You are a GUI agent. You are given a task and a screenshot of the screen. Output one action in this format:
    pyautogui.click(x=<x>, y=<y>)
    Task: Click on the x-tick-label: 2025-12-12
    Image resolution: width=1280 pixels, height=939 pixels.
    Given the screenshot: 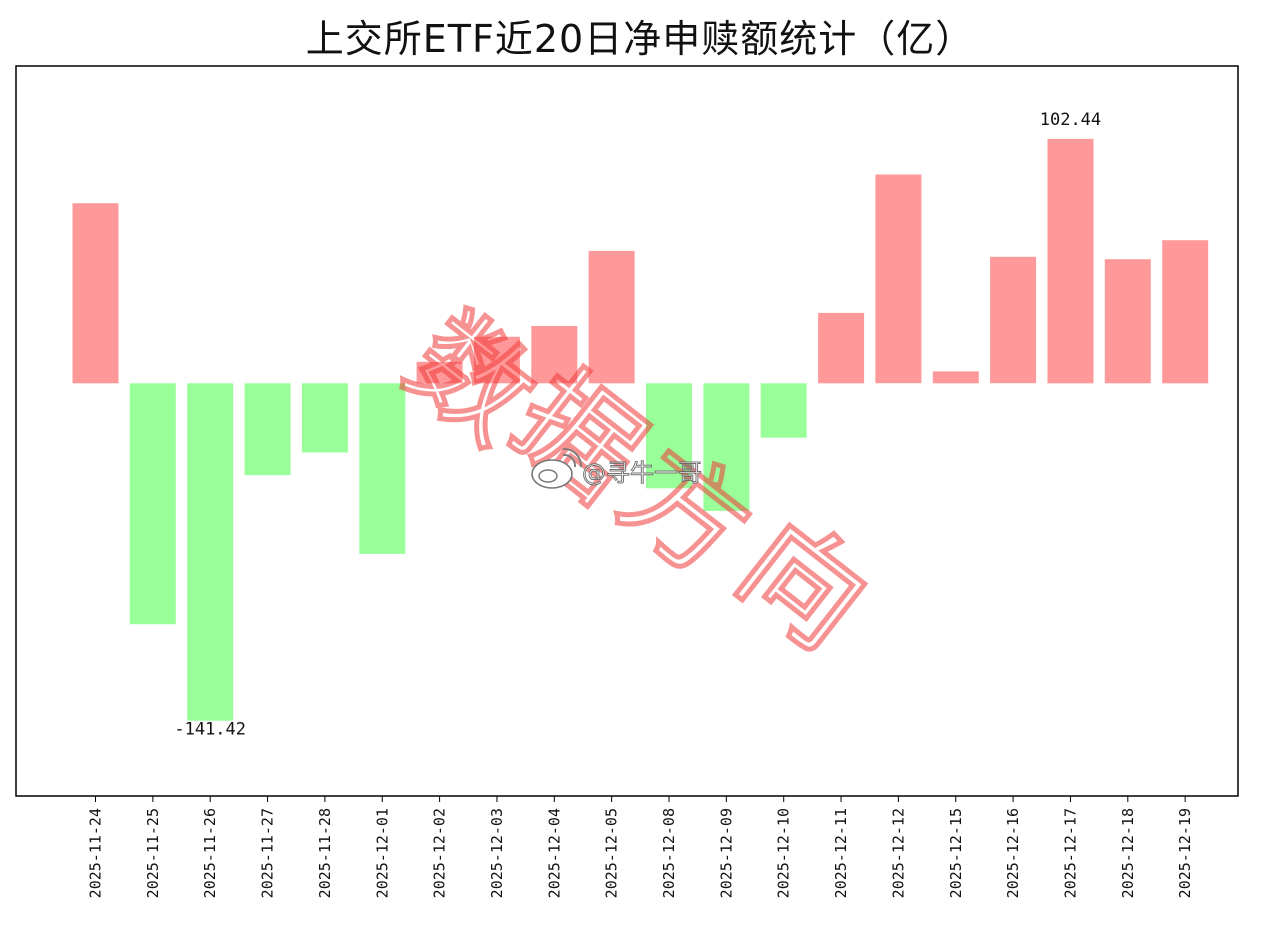 What is the action you would take?
    pyautogui.click(x=898, y=853)
    